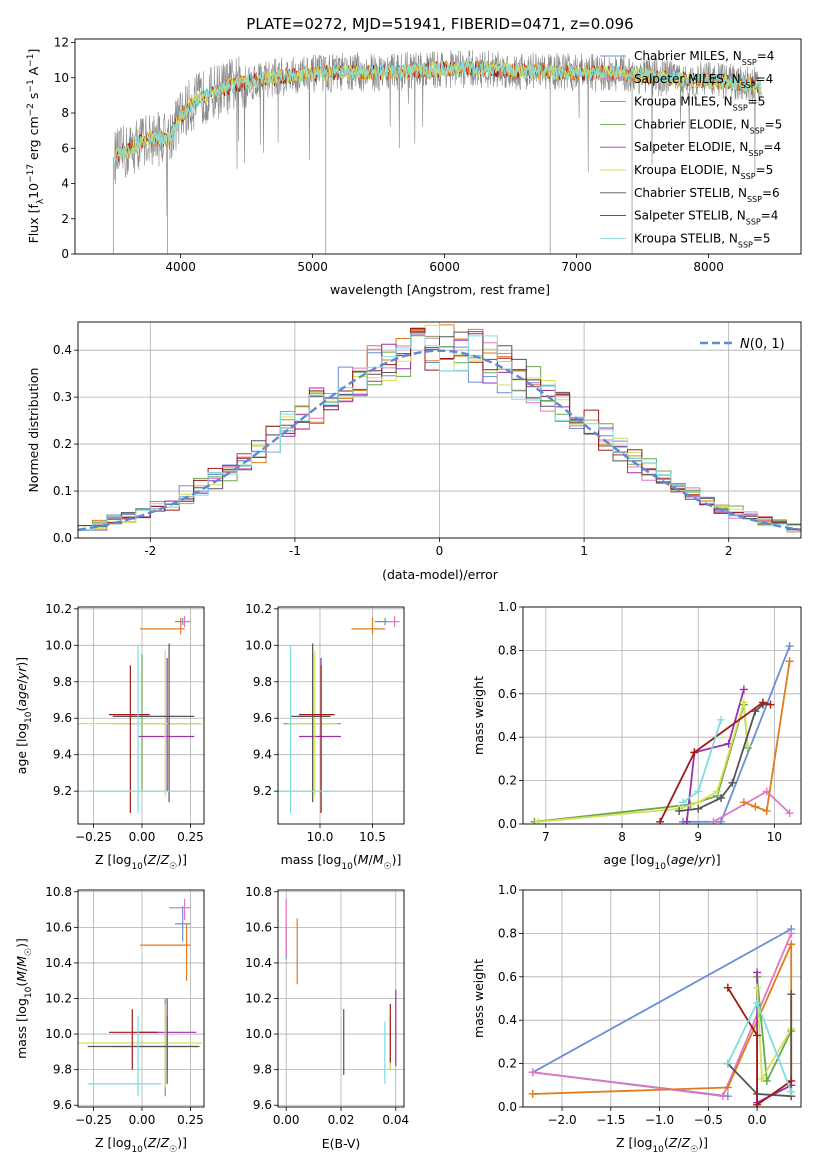 This screenshot has height=1170, width=819. What do you see at coordinates (659, 1120) in the screenshot?
I see `x-tick-label: −1.0` at bounding box center [659, 1120].